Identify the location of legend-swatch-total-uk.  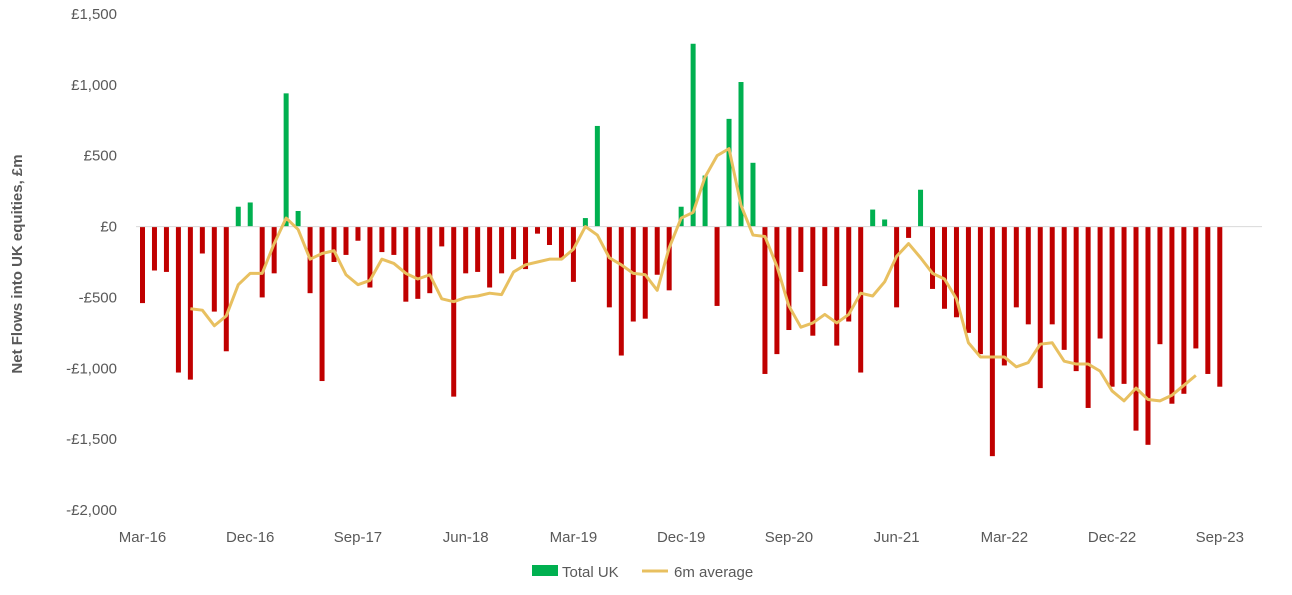
(545, 570).